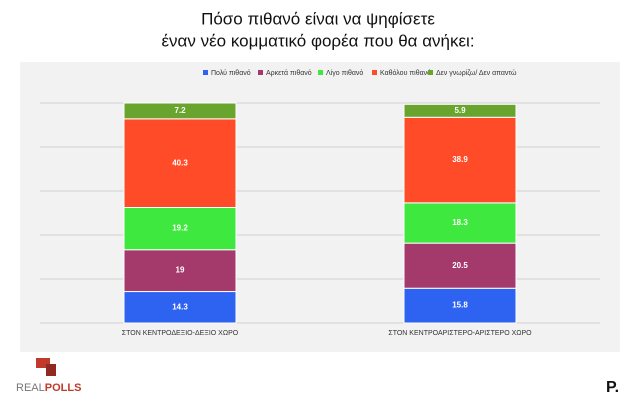 Image resolution: width=636 pixels, height=404 pixels. What do you see at coordinates (289, 73) in the screenshot?
I see `legend-label: Αρκετά πιθανό` at bounding box center [289, 73].